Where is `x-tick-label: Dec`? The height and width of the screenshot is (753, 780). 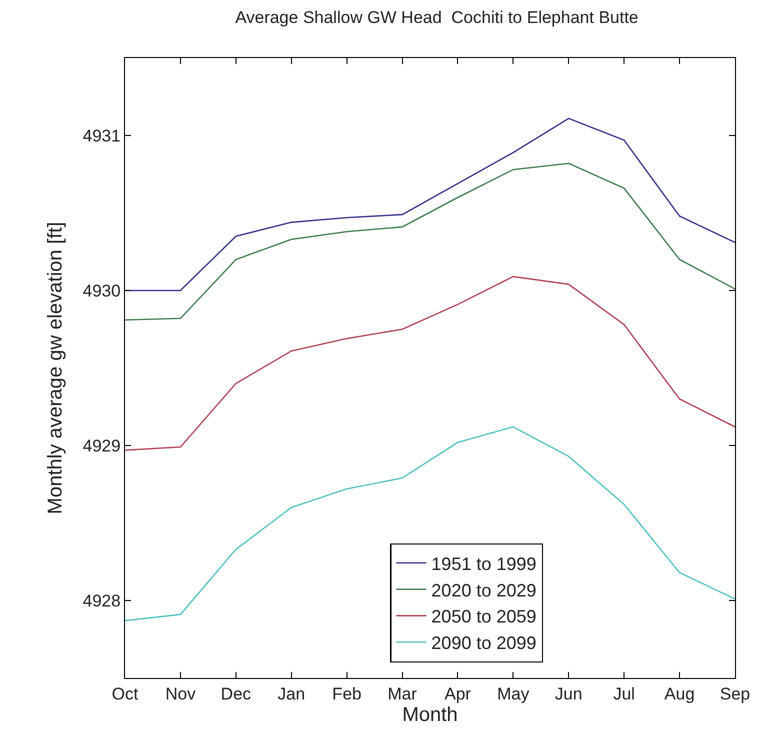
x-tick-label: Dec is located at coordinates (236, 694).